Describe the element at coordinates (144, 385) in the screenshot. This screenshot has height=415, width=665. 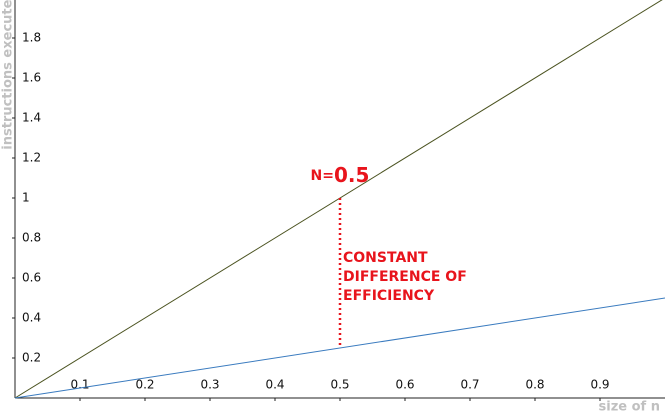
I see `x-tick-label: 0.2` at that location.